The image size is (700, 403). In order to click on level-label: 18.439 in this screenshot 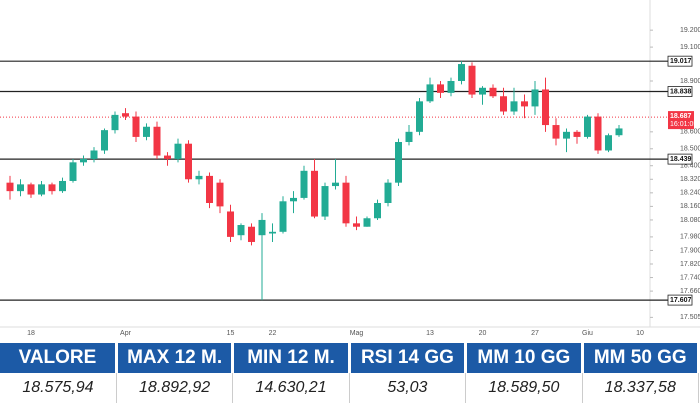, I will do `click(681, 159)`.